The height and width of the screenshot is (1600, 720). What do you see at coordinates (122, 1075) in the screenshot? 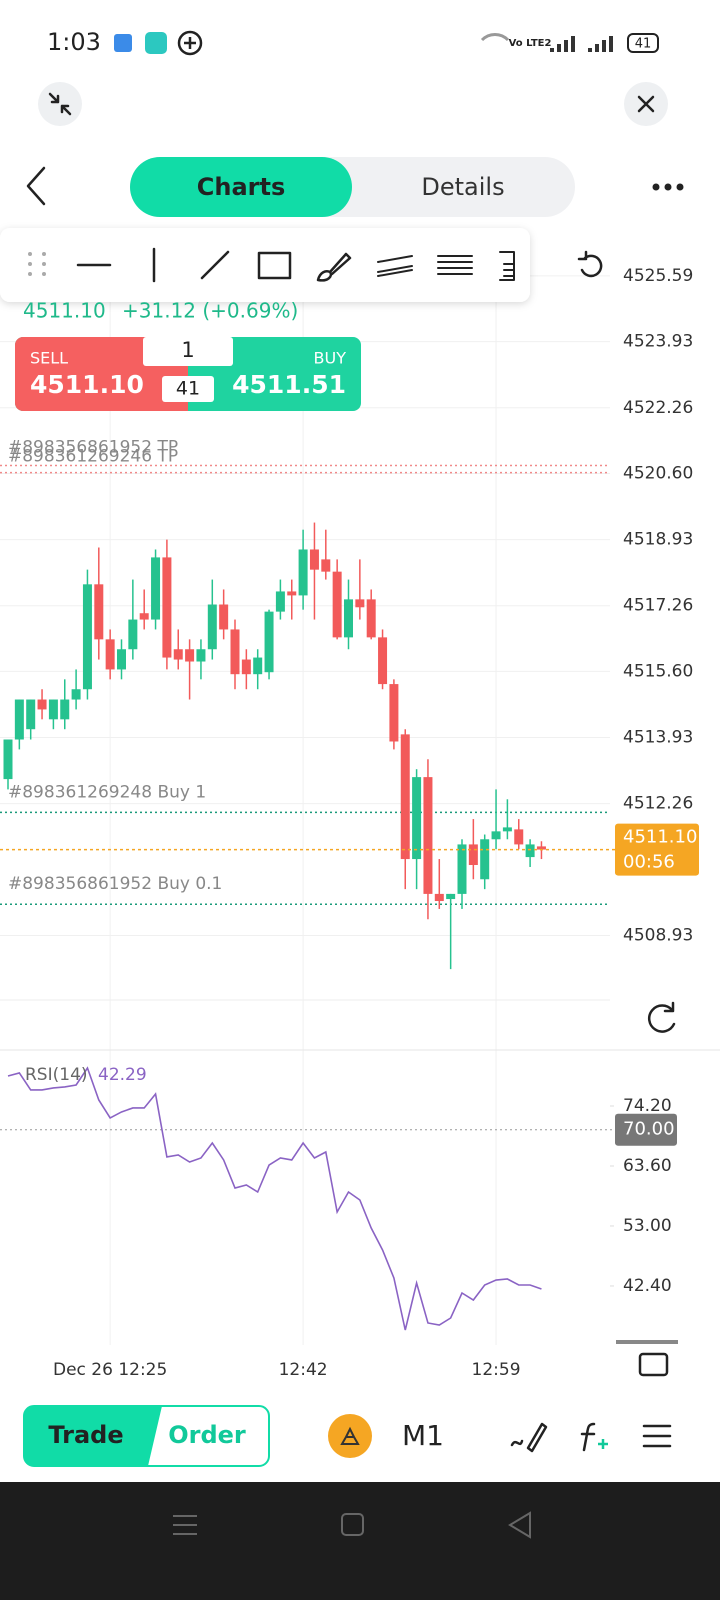
I see `indicator-value: 42.29` at bounding box center [122, 1075].